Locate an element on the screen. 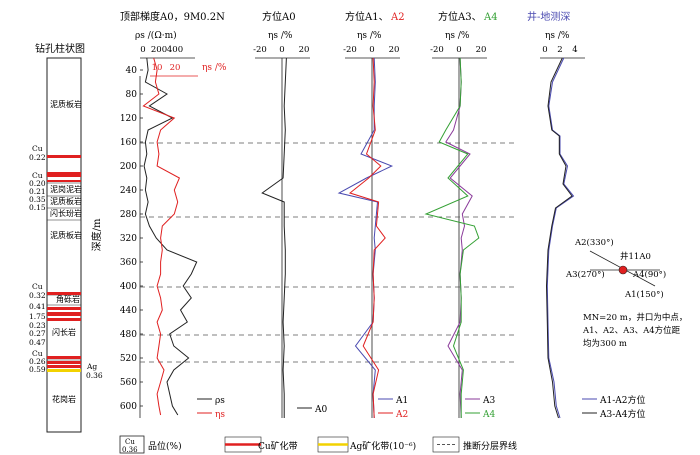 The image size is (700, 455). diagram-note-1: MN=20 m，井口为中点， is located at coordinates (635, 317).